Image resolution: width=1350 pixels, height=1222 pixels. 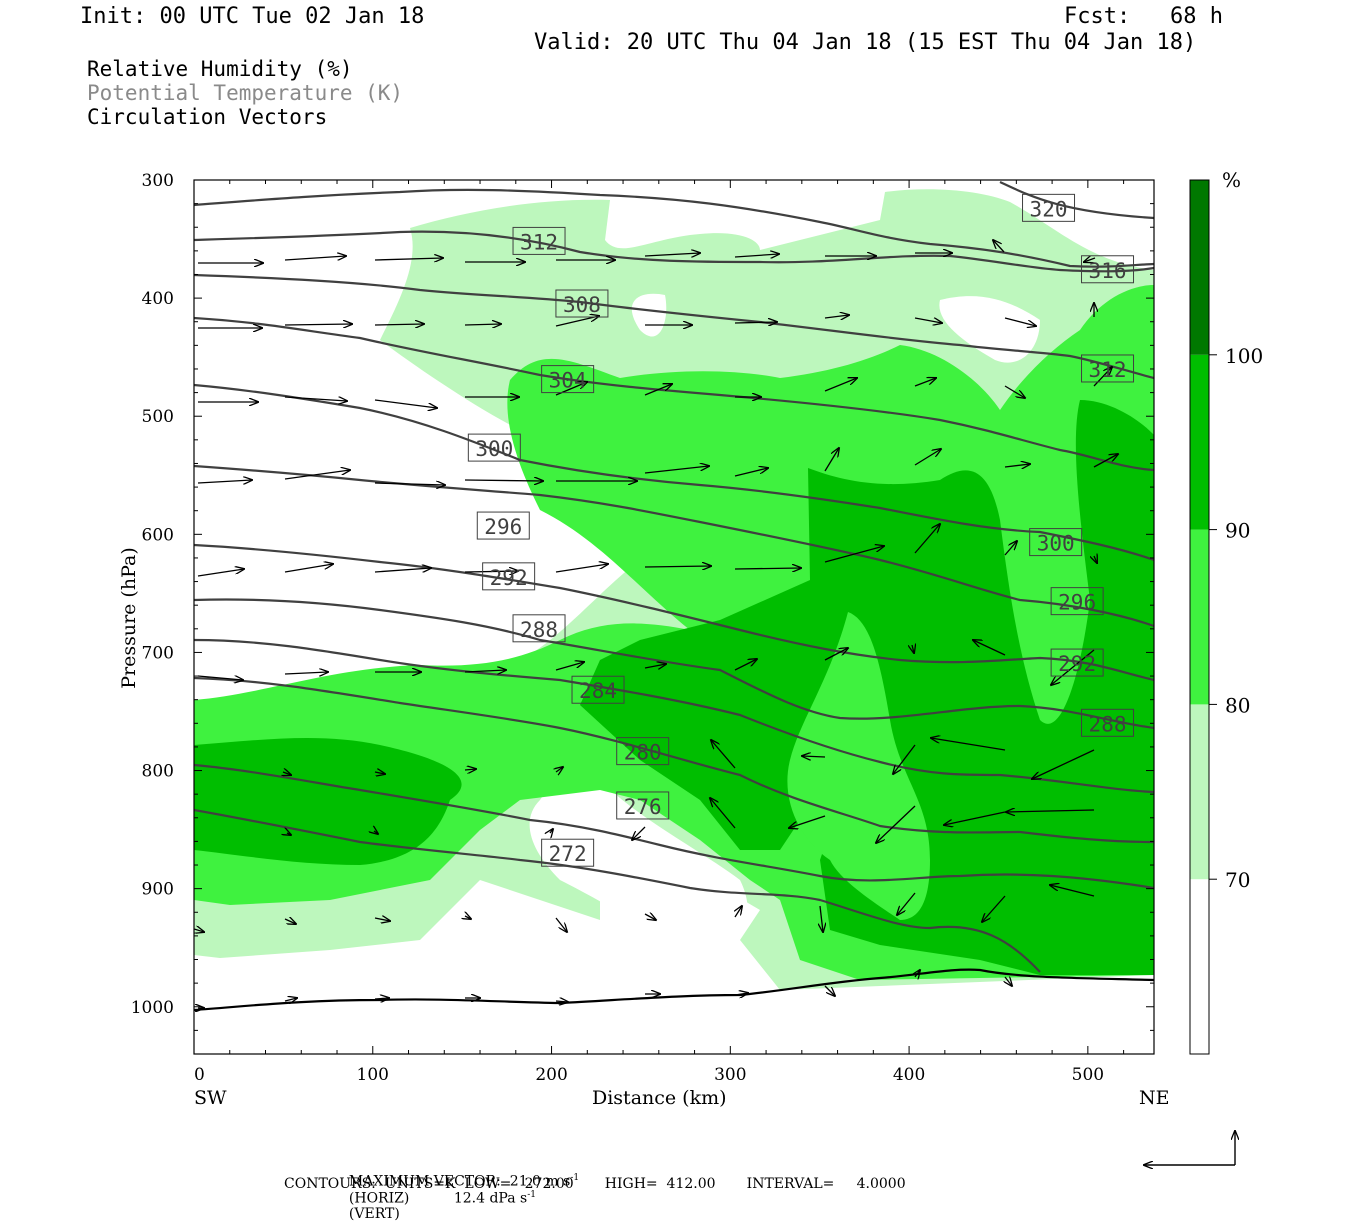 What do you see at coordinates (1237, 705) in the screenshot?
I see `colorbar-level-label: 80` at bounding box center [1237, 705].